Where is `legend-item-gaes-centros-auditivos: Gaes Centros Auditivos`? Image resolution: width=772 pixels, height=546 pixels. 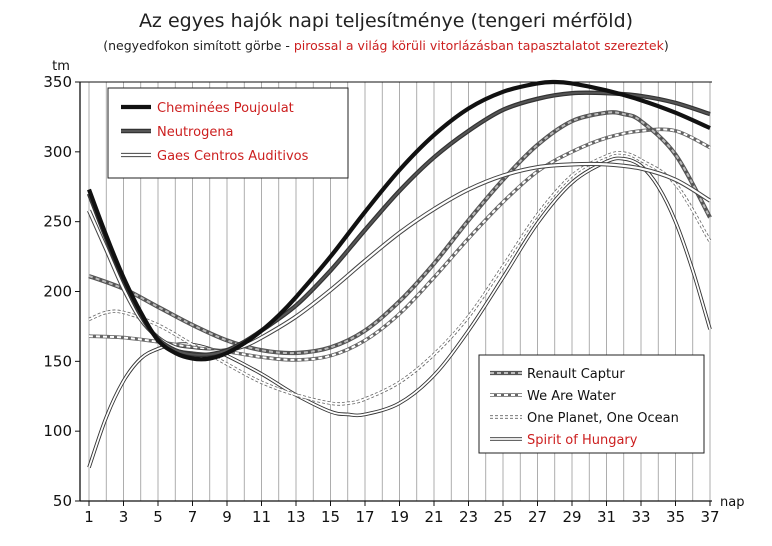
legend-item-gaes-centros-auditivos: Gaes Centros Auditivos is located at coordinates (215, 156).